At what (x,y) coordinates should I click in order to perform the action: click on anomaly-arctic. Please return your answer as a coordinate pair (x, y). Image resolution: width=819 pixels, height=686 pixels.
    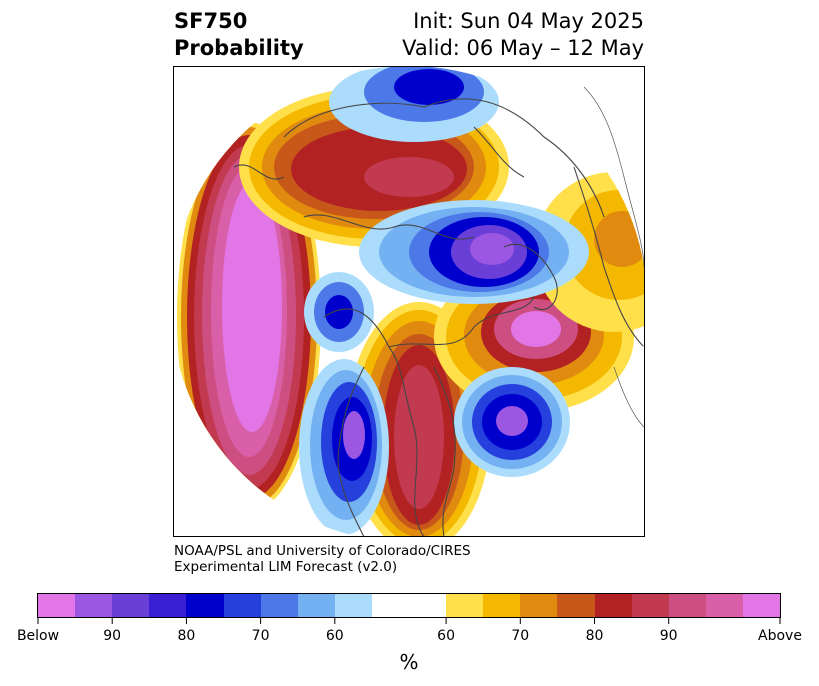
    Looking at the image, I should click on (474, 252).